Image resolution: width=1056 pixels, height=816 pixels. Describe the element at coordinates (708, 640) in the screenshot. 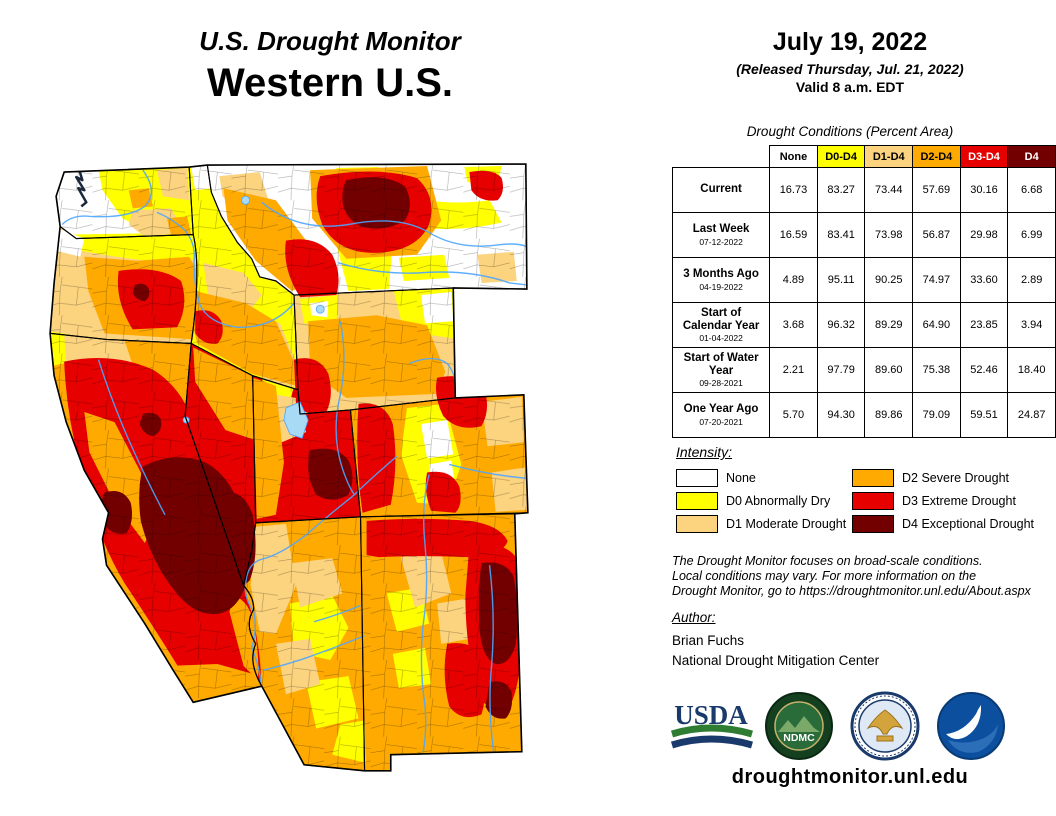

I see `author-name: Brian Fuchs` at that location.